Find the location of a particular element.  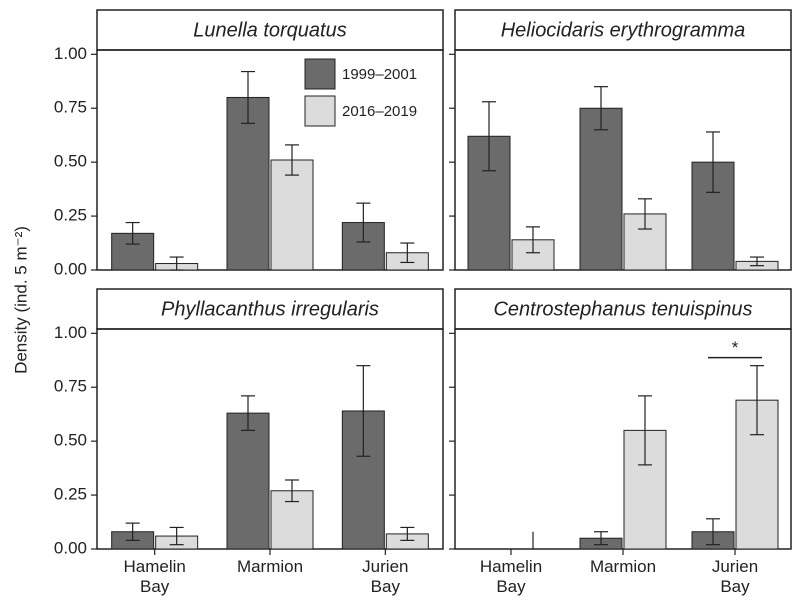

panel-title: Lunella torquatus is located at coordinates (269, 30).